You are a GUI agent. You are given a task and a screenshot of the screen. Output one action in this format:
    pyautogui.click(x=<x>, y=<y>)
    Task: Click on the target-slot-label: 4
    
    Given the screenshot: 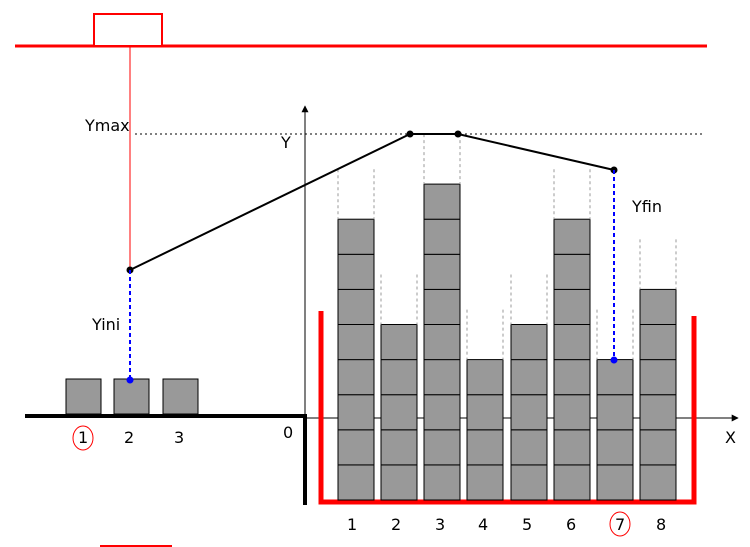 What is the action you would take?
    pyautogui.click(x=483, y=524)
    